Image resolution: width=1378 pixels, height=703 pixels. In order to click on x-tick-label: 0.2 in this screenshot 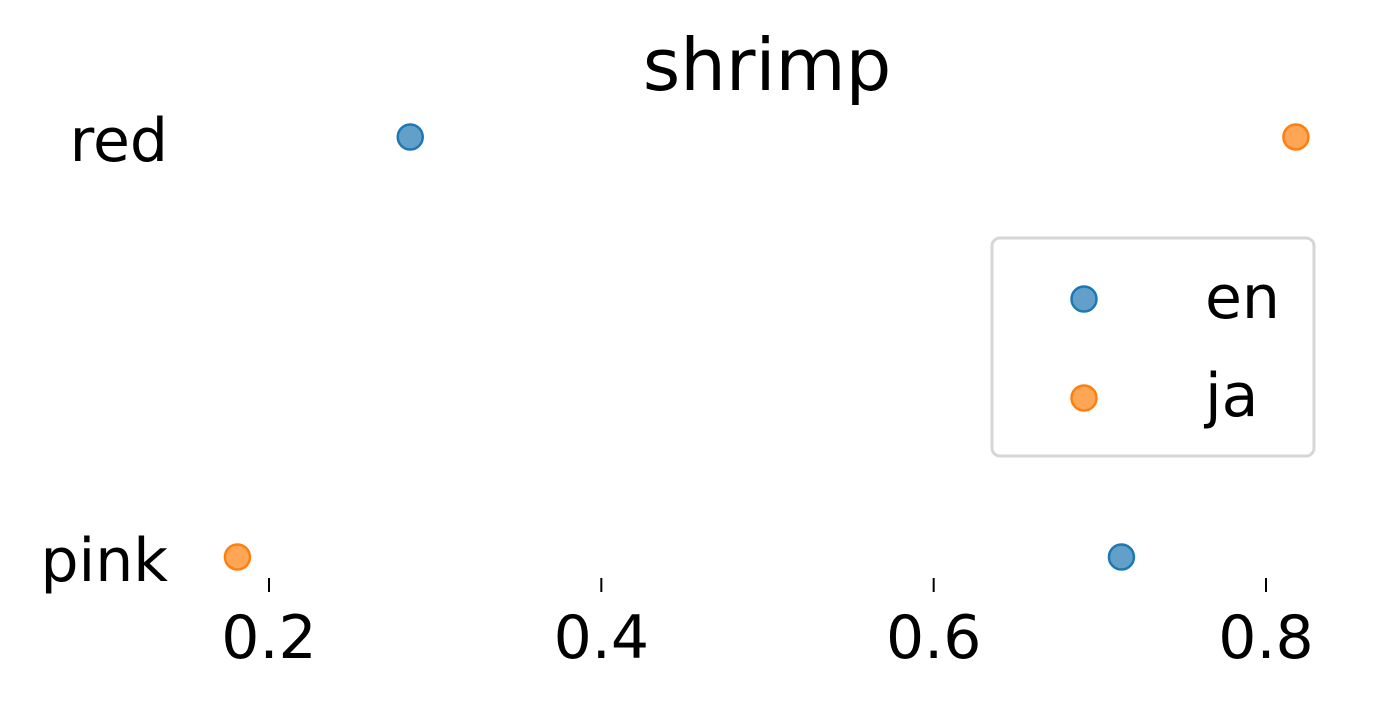, I will do `click(268, 638)`.